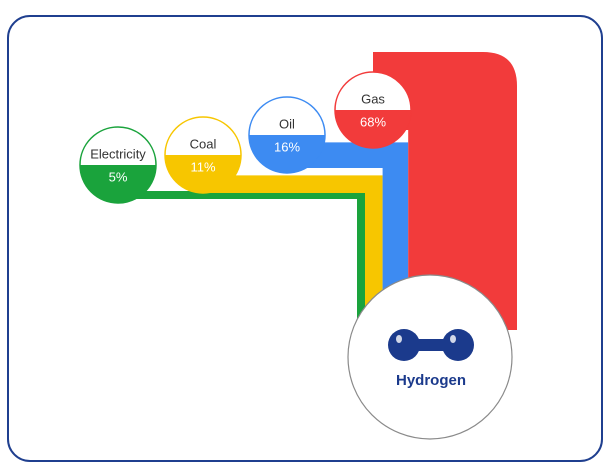 The height and width of the screenshot is (469, 605). I want to click on target-label: Hydrogen, so click(431, 380).